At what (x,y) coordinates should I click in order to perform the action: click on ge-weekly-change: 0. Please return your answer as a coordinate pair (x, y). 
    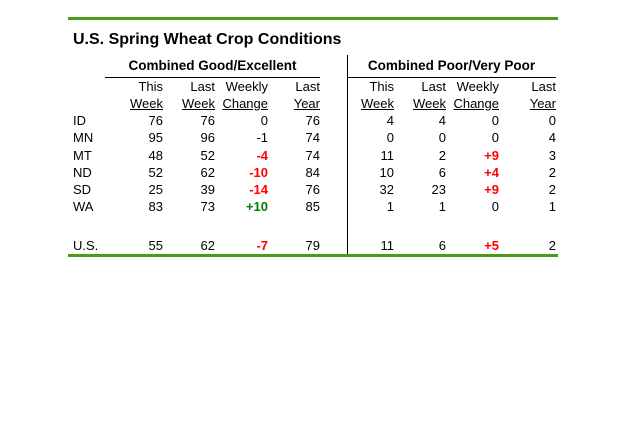
    Looking at the image, I should click on (264, 120).